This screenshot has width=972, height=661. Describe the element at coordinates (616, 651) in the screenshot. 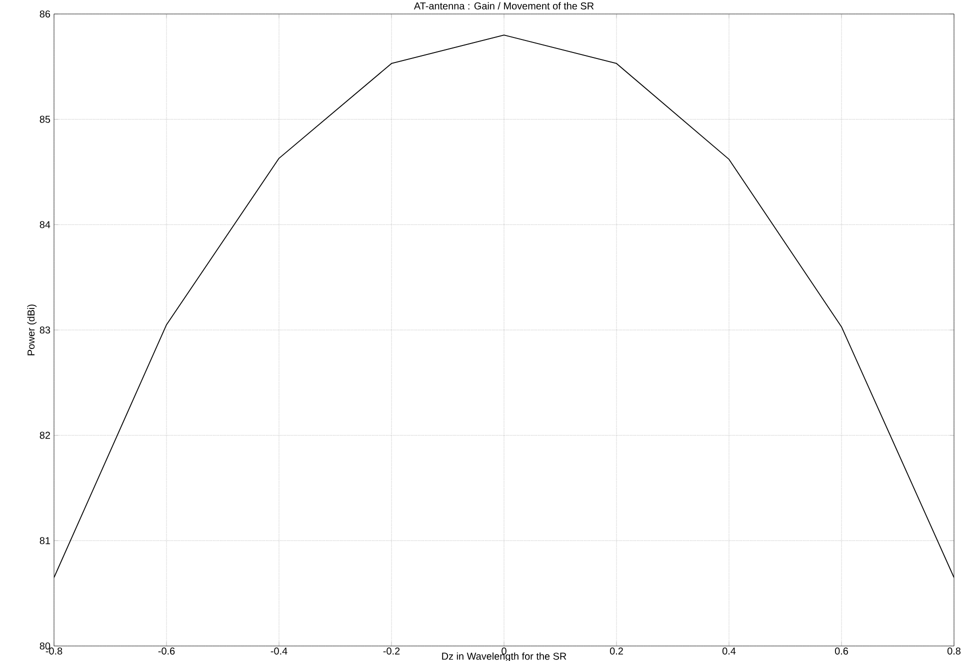

I see `x-tick-label: 0.2` at that location.